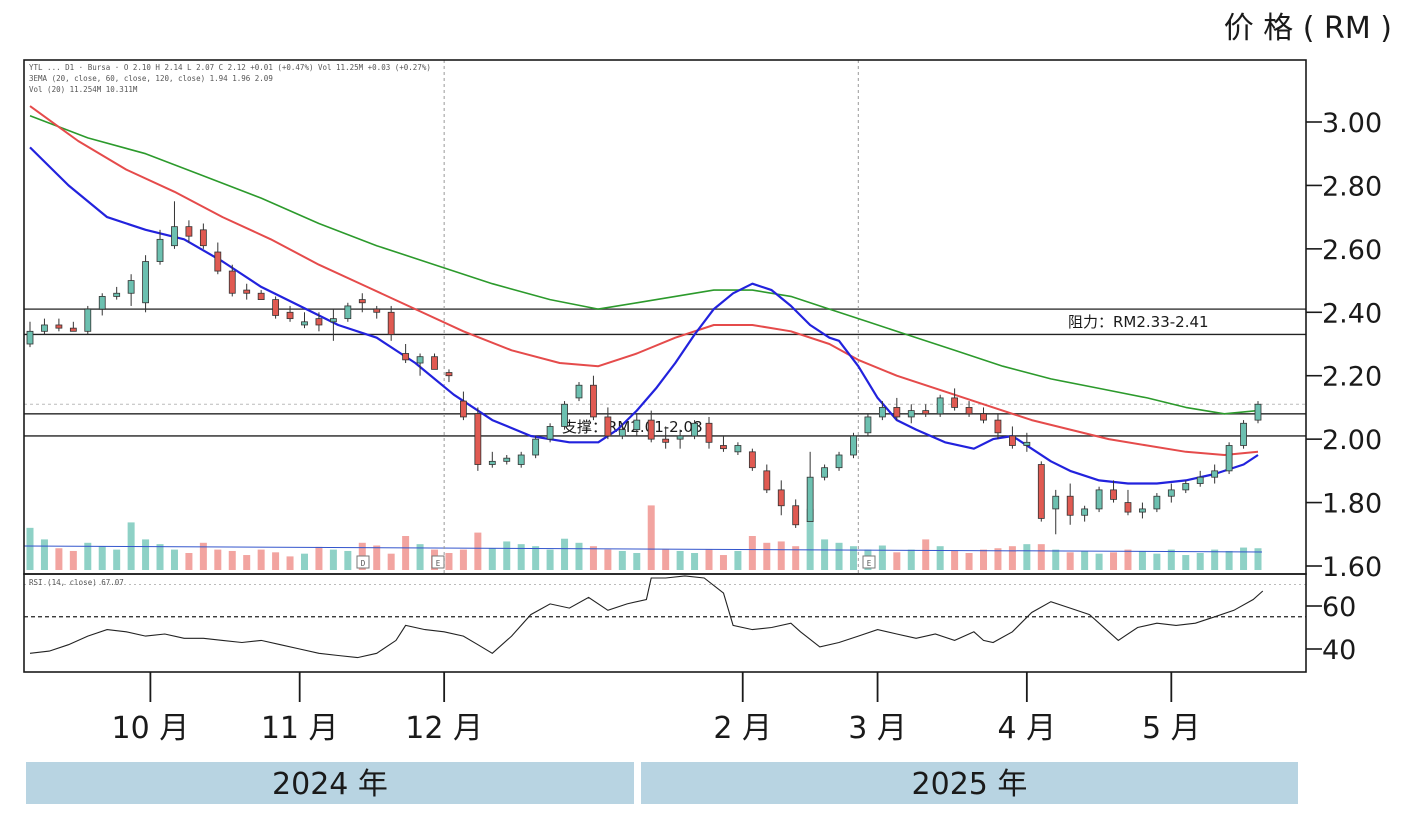 The image size is (1421, 816). Describe the element at coordinates (363, 562) in the screenshot. I see `event-badge` at that location.